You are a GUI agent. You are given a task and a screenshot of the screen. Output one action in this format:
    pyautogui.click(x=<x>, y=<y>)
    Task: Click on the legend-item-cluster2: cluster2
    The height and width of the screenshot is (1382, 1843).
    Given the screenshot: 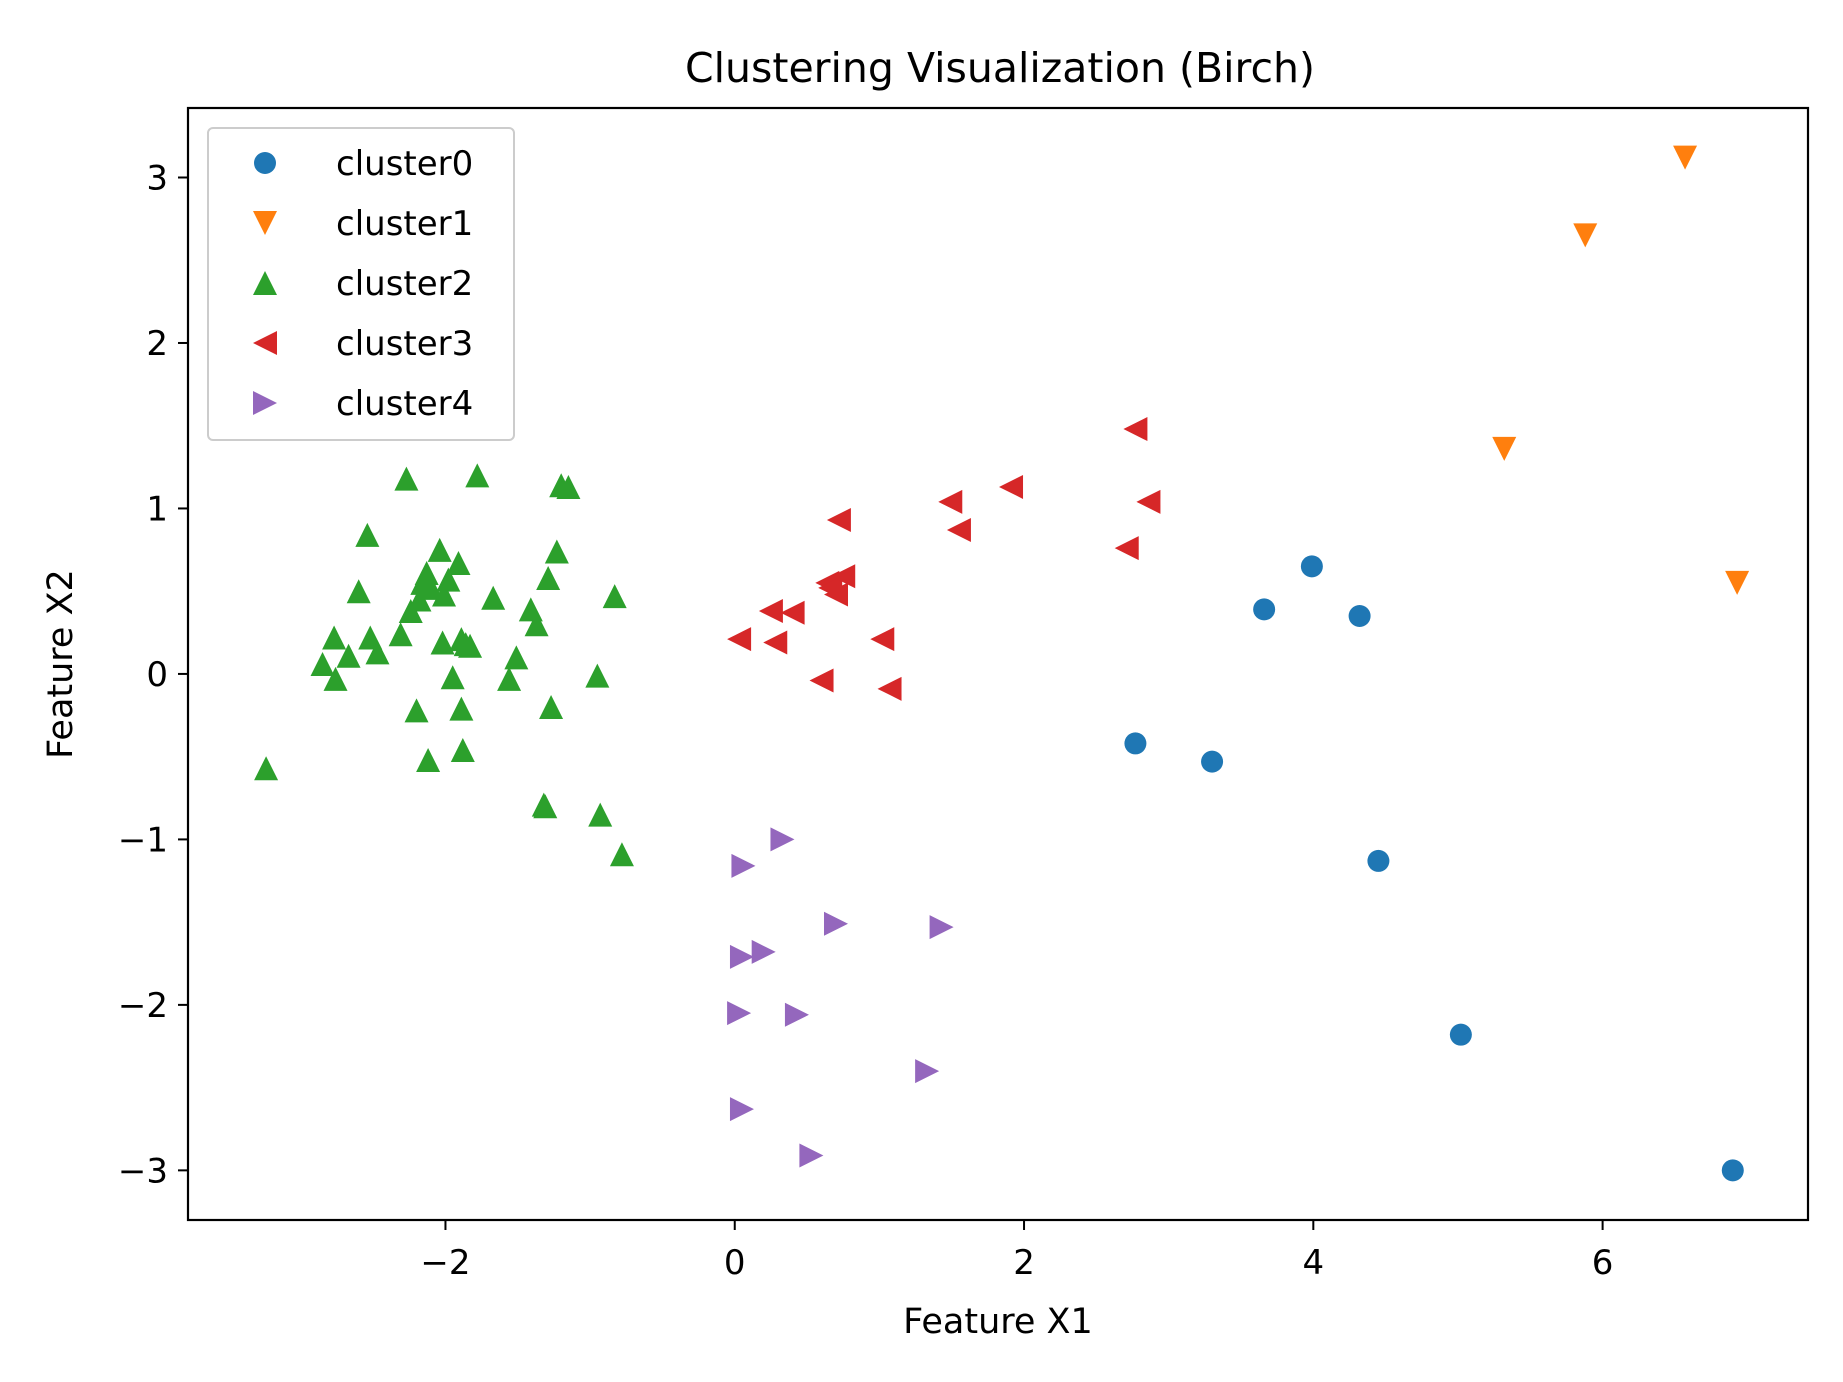 What is the action you would take?
    pyautogui.click(x=363, y=284)
    